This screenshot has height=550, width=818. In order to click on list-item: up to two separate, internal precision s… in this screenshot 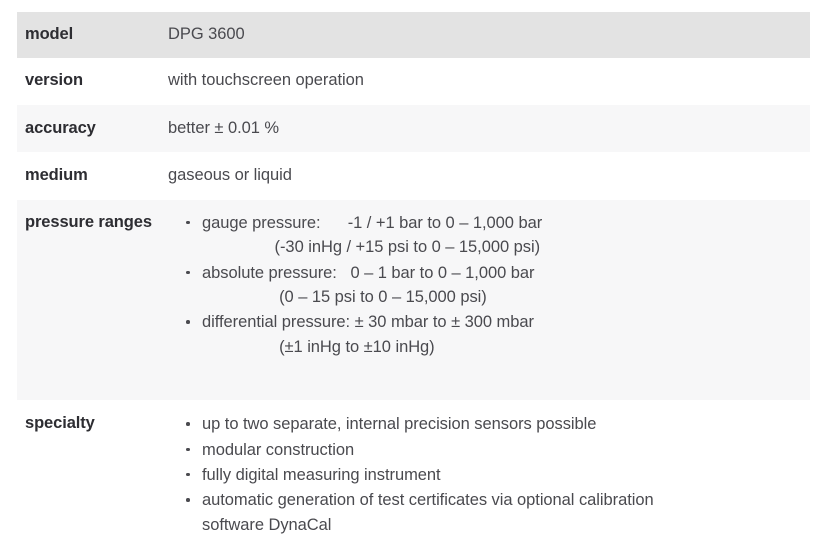, I will do `click(493, 424)`.